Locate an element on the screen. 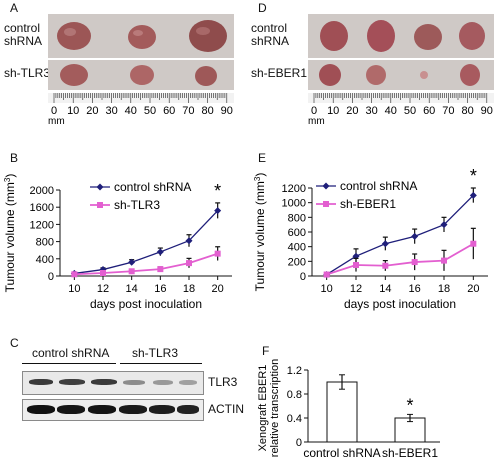 This screenshot has width=500, height=467. y-axis-label-line2: relative transcription is located at coordinates (275, 408).